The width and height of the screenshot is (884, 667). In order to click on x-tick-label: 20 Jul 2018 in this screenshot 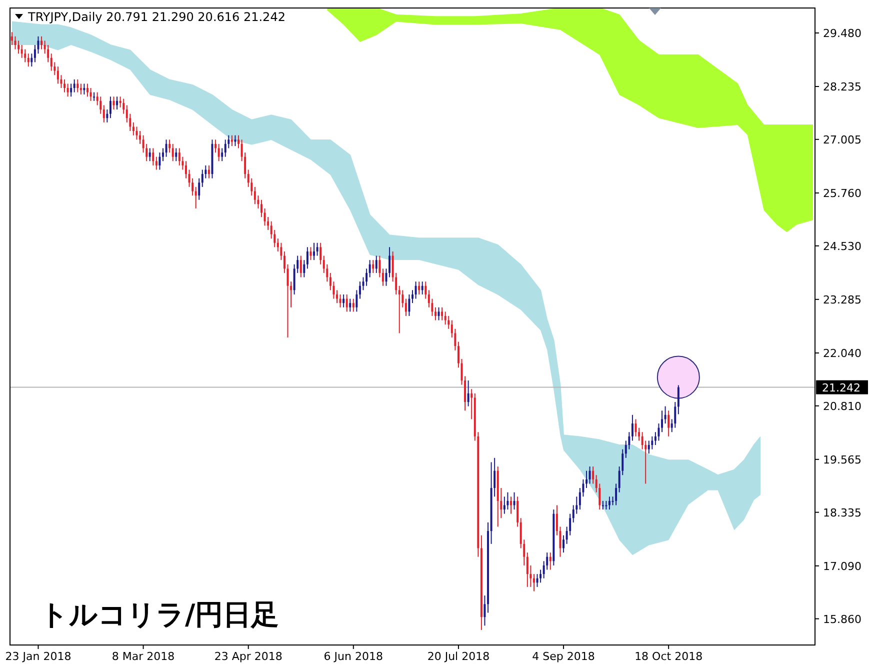, I will do `click(458, 656)`.